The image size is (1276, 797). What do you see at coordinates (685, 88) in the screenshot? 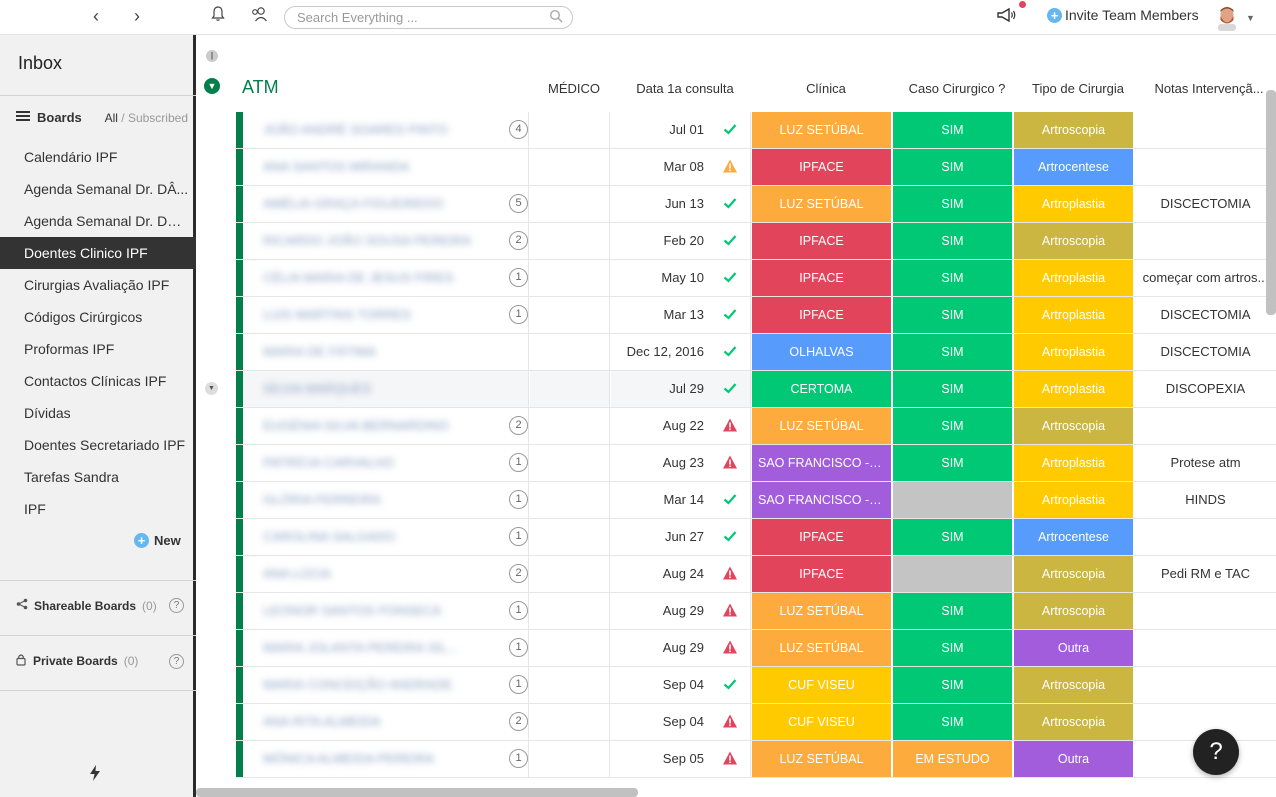
I see `column-header-data: Data 1a consulta` at bounding box center [685, 88].